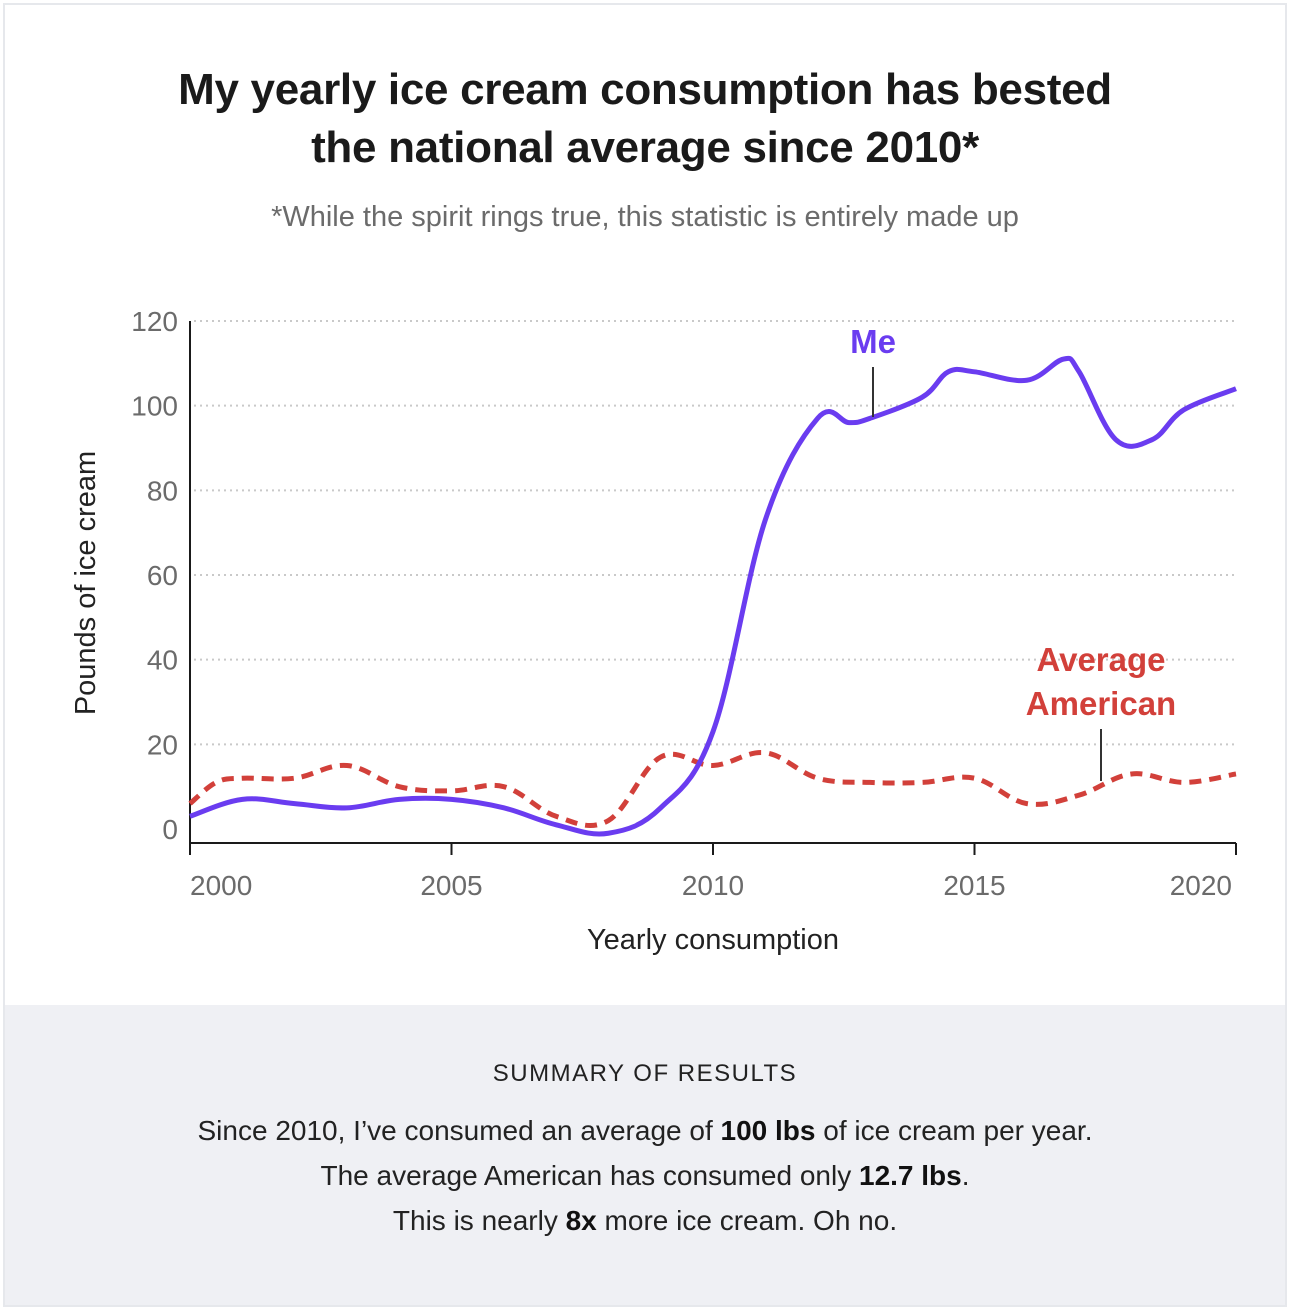  I want to click on summary-line-2-text-a: The average American has consumed only, so click(589, 1175).